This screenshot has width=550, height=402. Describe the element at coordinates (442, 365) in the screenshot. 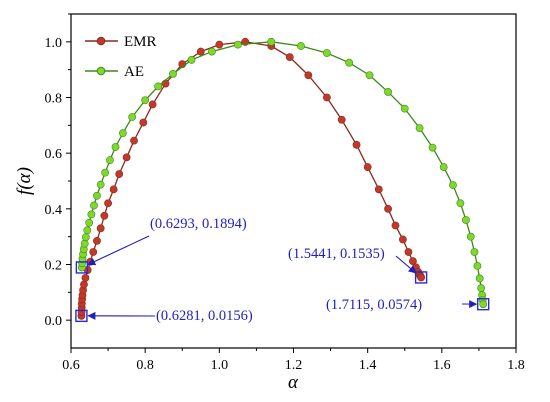

I see `x-tick-label: 1.6` at that location.